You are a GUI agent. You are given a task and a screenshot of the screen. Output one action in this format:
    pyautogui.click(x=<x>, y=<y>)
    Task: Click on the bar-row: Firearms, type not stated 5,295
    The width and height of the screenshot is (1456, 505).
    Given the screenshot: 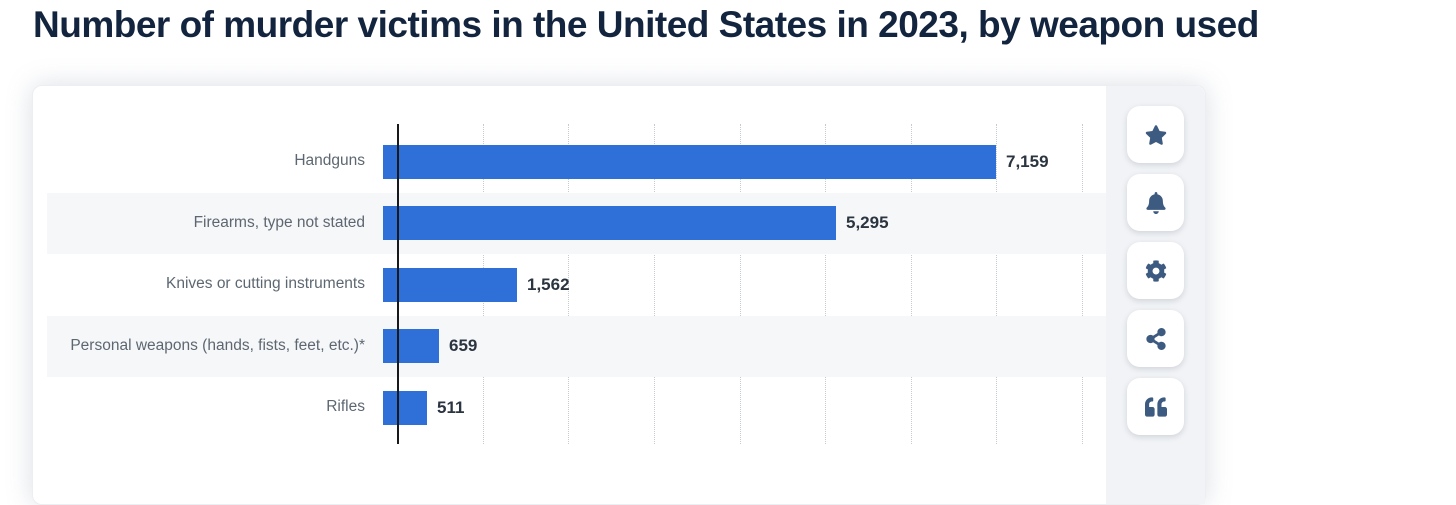 What is the action you would take?
    pyautogui.click(x=576, y=223)
    